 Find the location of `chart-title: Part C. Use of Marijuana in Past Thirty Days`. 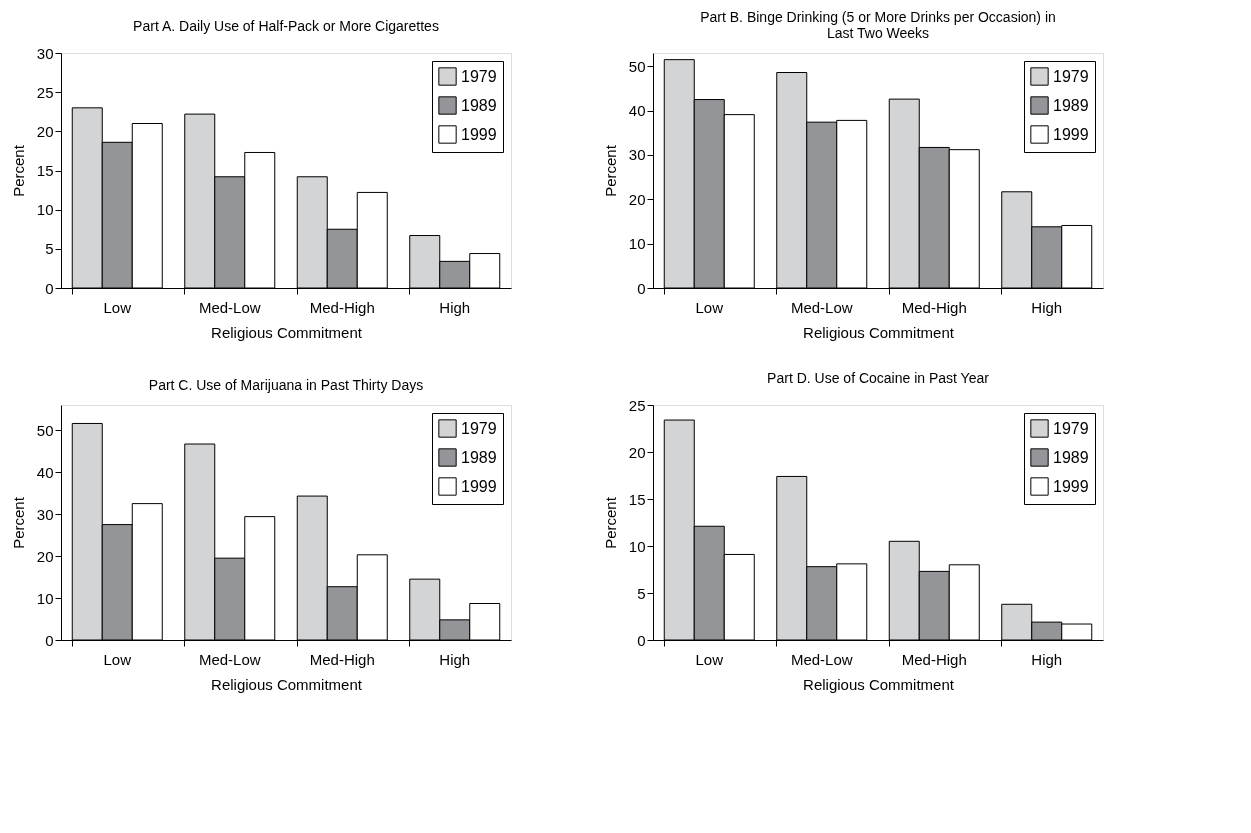

chart-title: Part C. Use of Marijuana in Past Thirty Days is located at coordinates (286, 385).